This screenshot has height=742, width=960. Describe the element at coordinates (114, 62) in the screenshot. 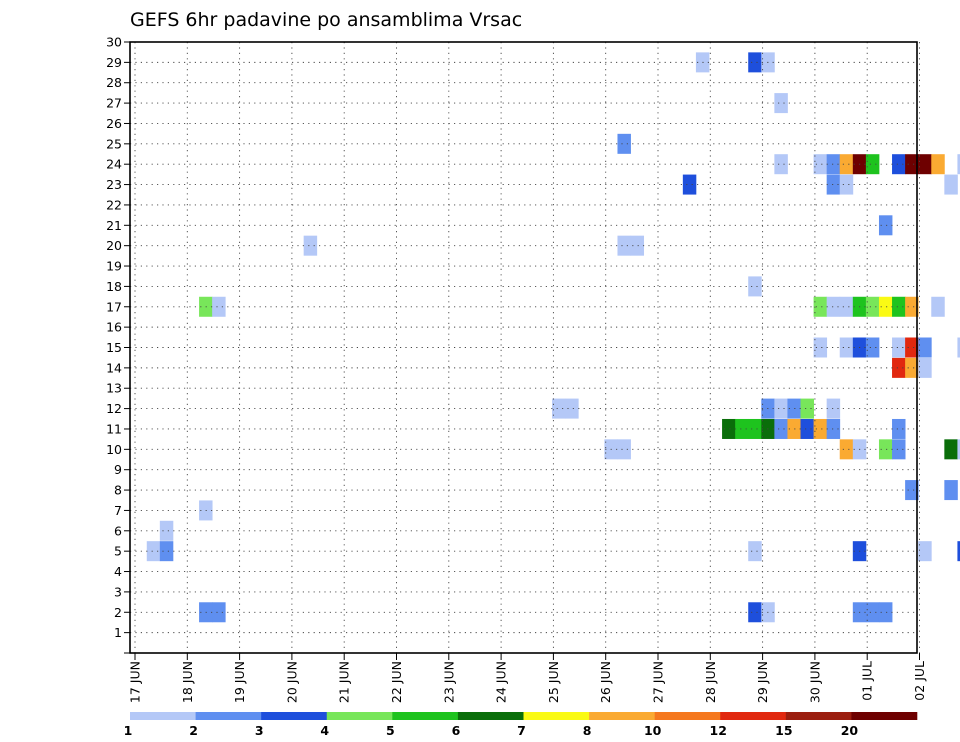

I see `y-tick-label: 29` at that location.